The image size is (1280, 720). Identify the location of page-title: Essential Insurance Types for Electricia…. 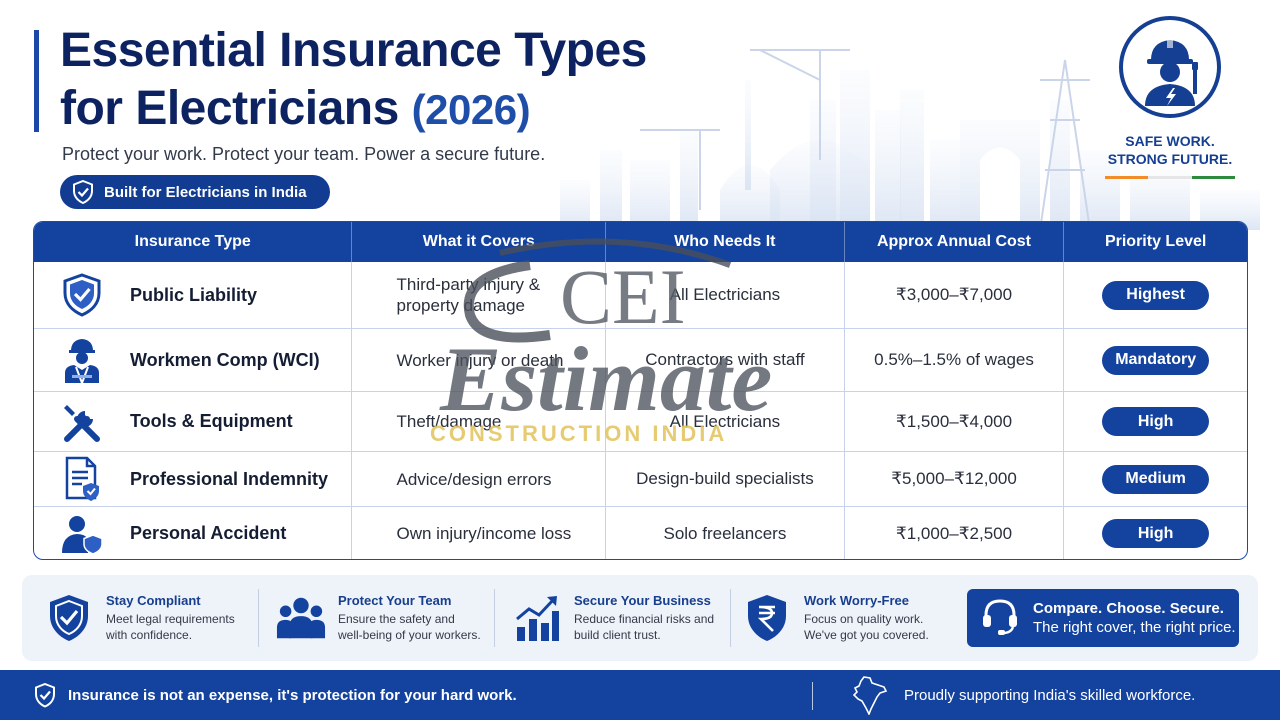
(353, 80).